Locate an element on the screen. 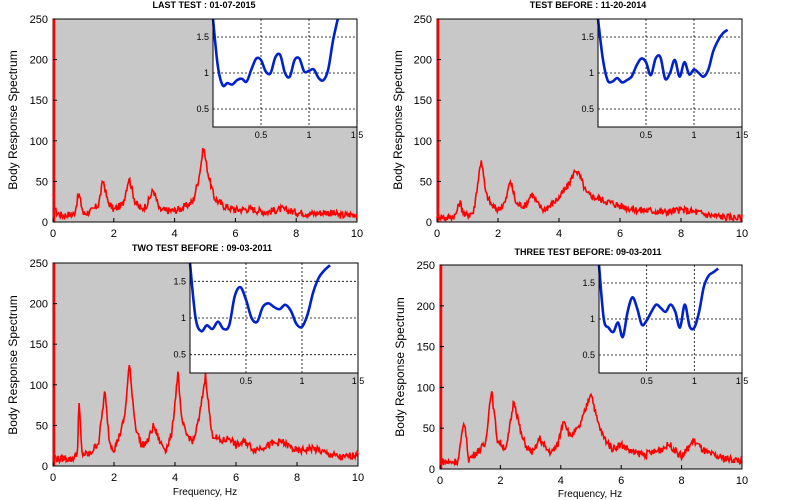 This screenshot has width=792, height=500. chart-3-inset-curve is located at coordinates (259, 297).